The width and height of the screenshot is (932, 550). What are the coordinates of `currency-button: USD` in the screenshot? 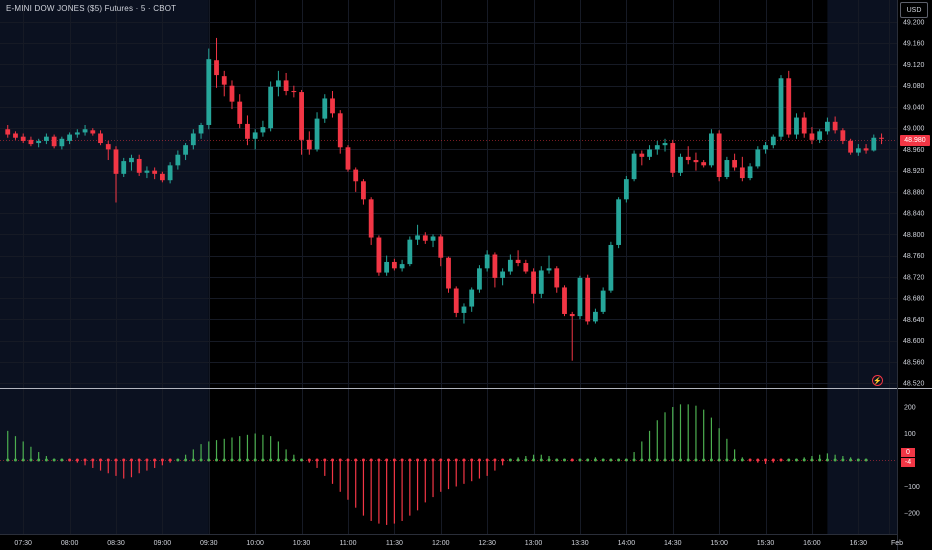 It's located at (914, 10).